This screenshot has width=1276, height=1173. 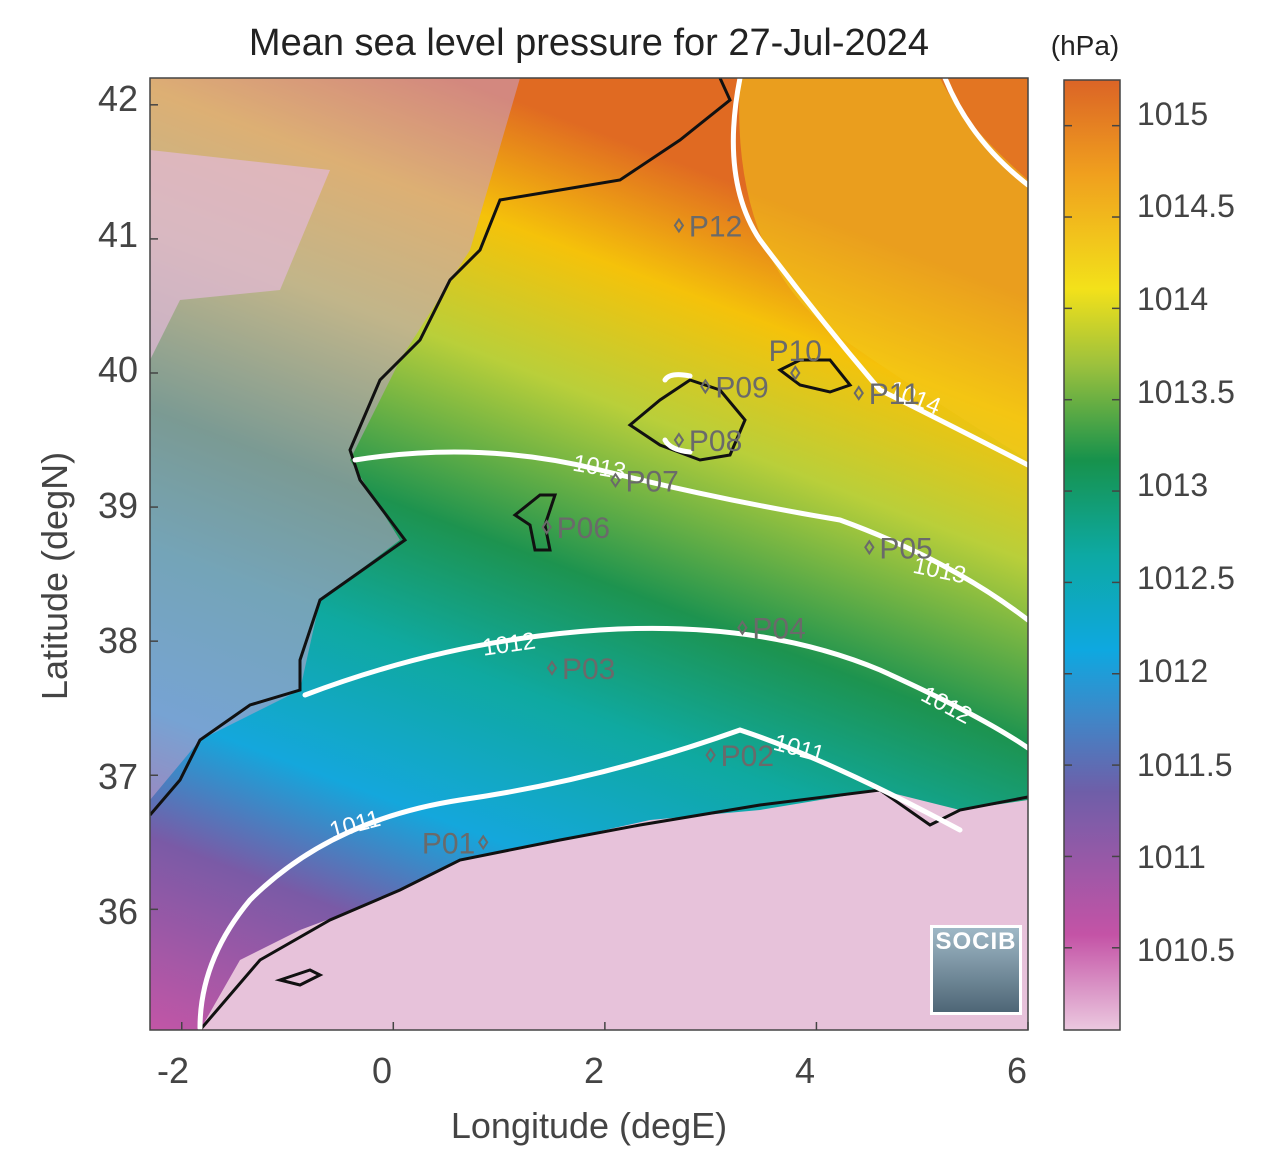 I want to click on station-label: P06, so click(x=583, y=528).